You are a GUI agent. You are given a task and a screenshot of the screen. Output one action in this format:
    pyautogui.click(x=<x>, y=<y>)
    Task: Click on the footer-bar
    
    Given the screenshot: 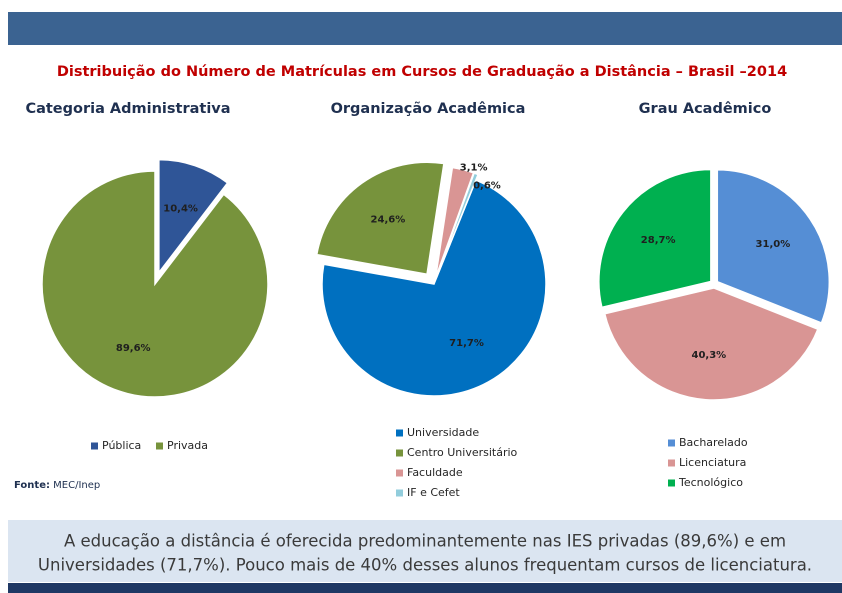 What is the action you would take?
    pyautogui.click(x=425, y=588)
    